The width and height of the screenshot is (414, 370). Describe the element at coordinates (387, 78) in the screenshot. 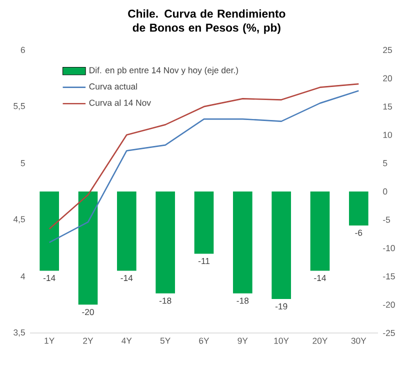

I see `y2-tick-label: 20` at that location.